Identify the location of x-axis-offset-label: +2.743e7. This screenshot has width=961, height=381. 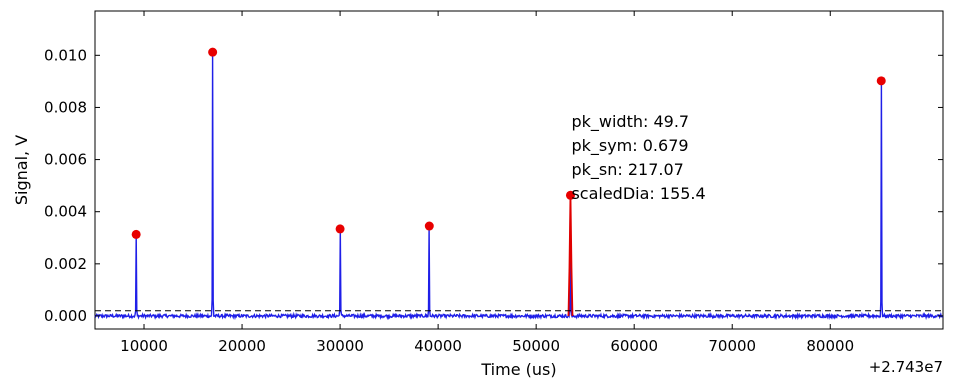
(906, 367).